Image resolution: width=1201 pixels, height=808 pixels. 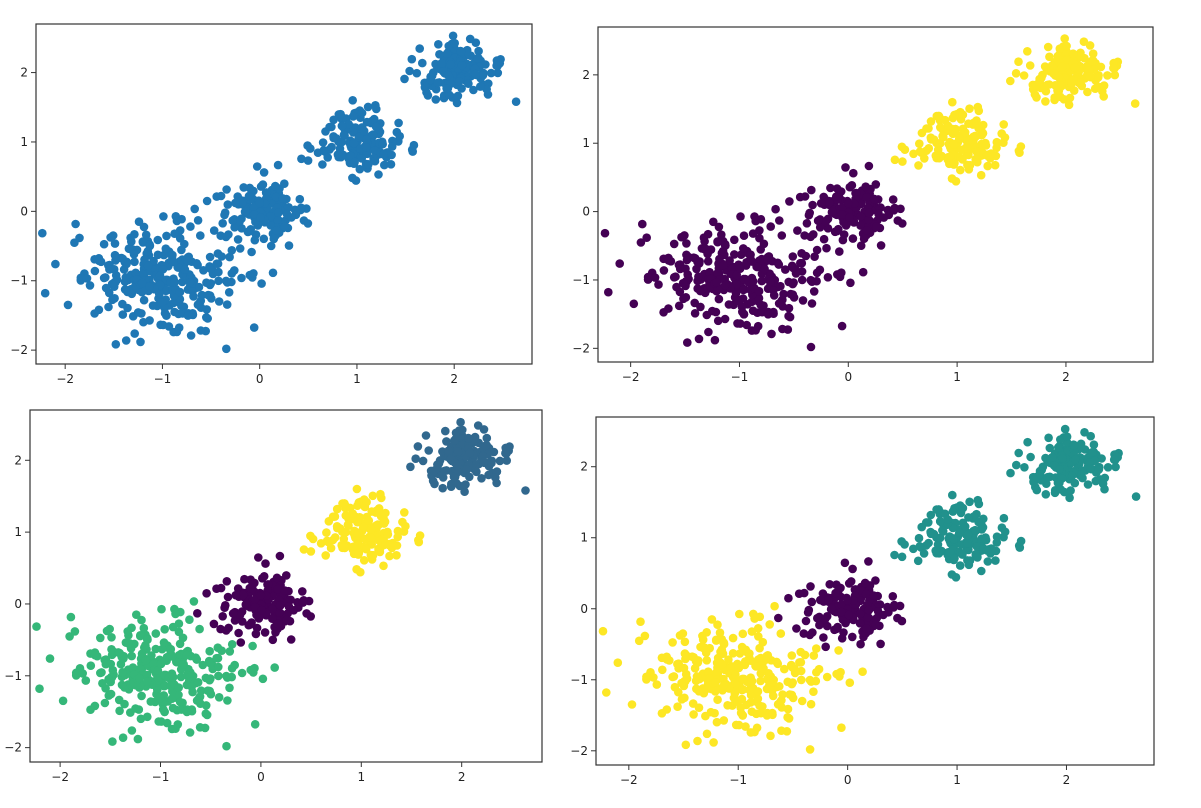 What do you see at coordinates (584, 467) in the screenshot?
I see `y-tick-label: 2` at bounding box center [584, 467].